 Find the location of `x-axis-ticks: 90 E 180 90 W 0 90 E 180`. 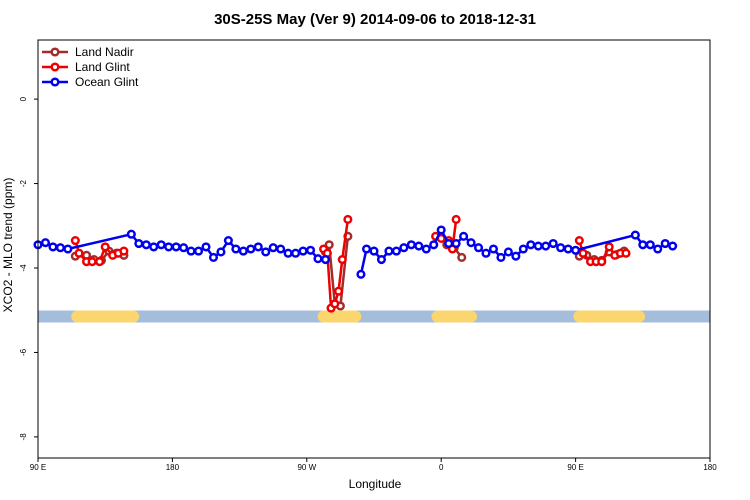

x-axis-ticks: 90 E 180 90 W 0 90 E 180 is located at coordinates (373, 465).